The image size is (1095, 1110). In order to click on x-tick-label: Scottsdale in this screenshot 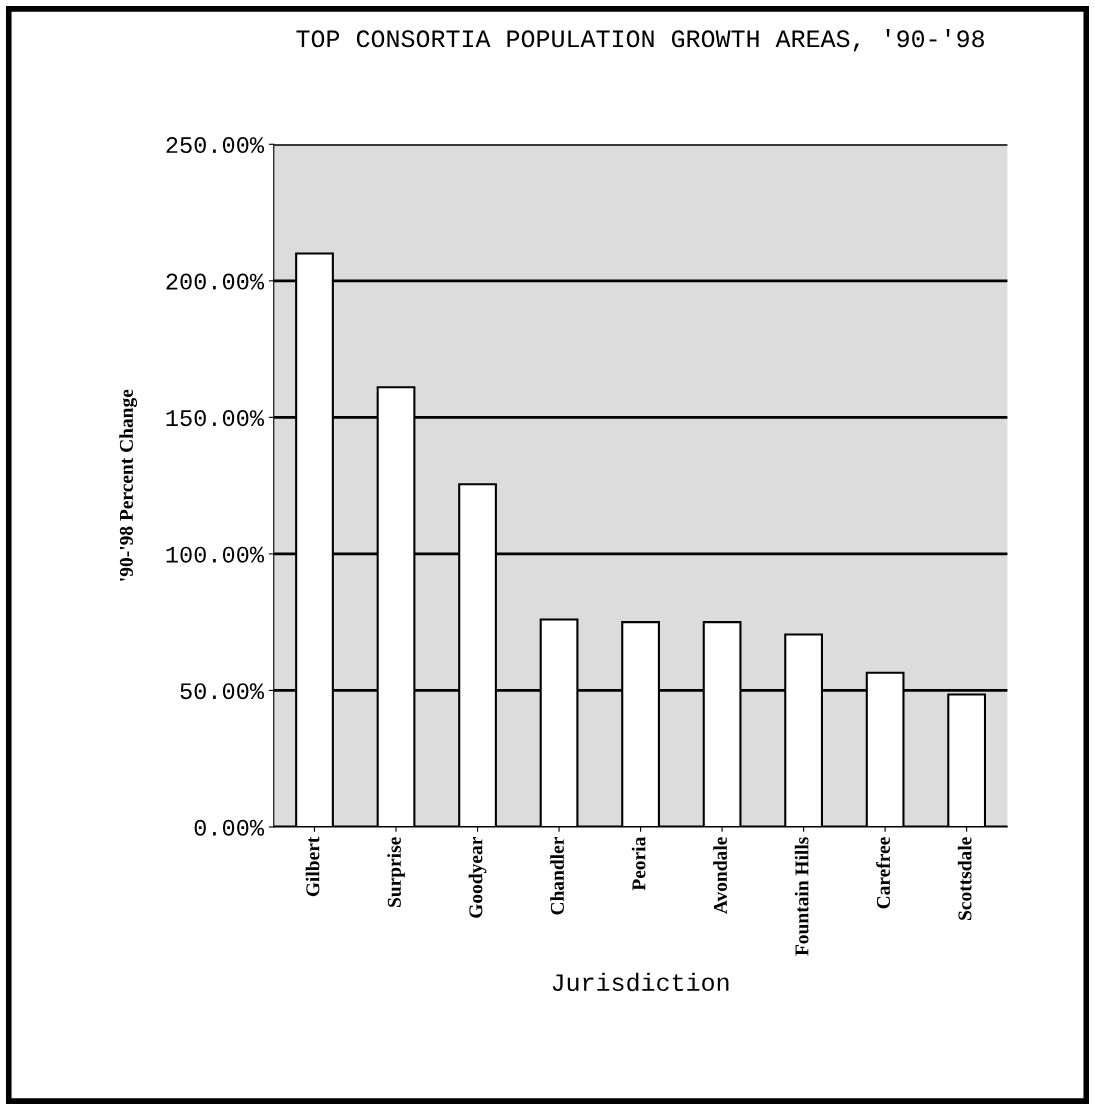, I will do `click(964, 878)`.